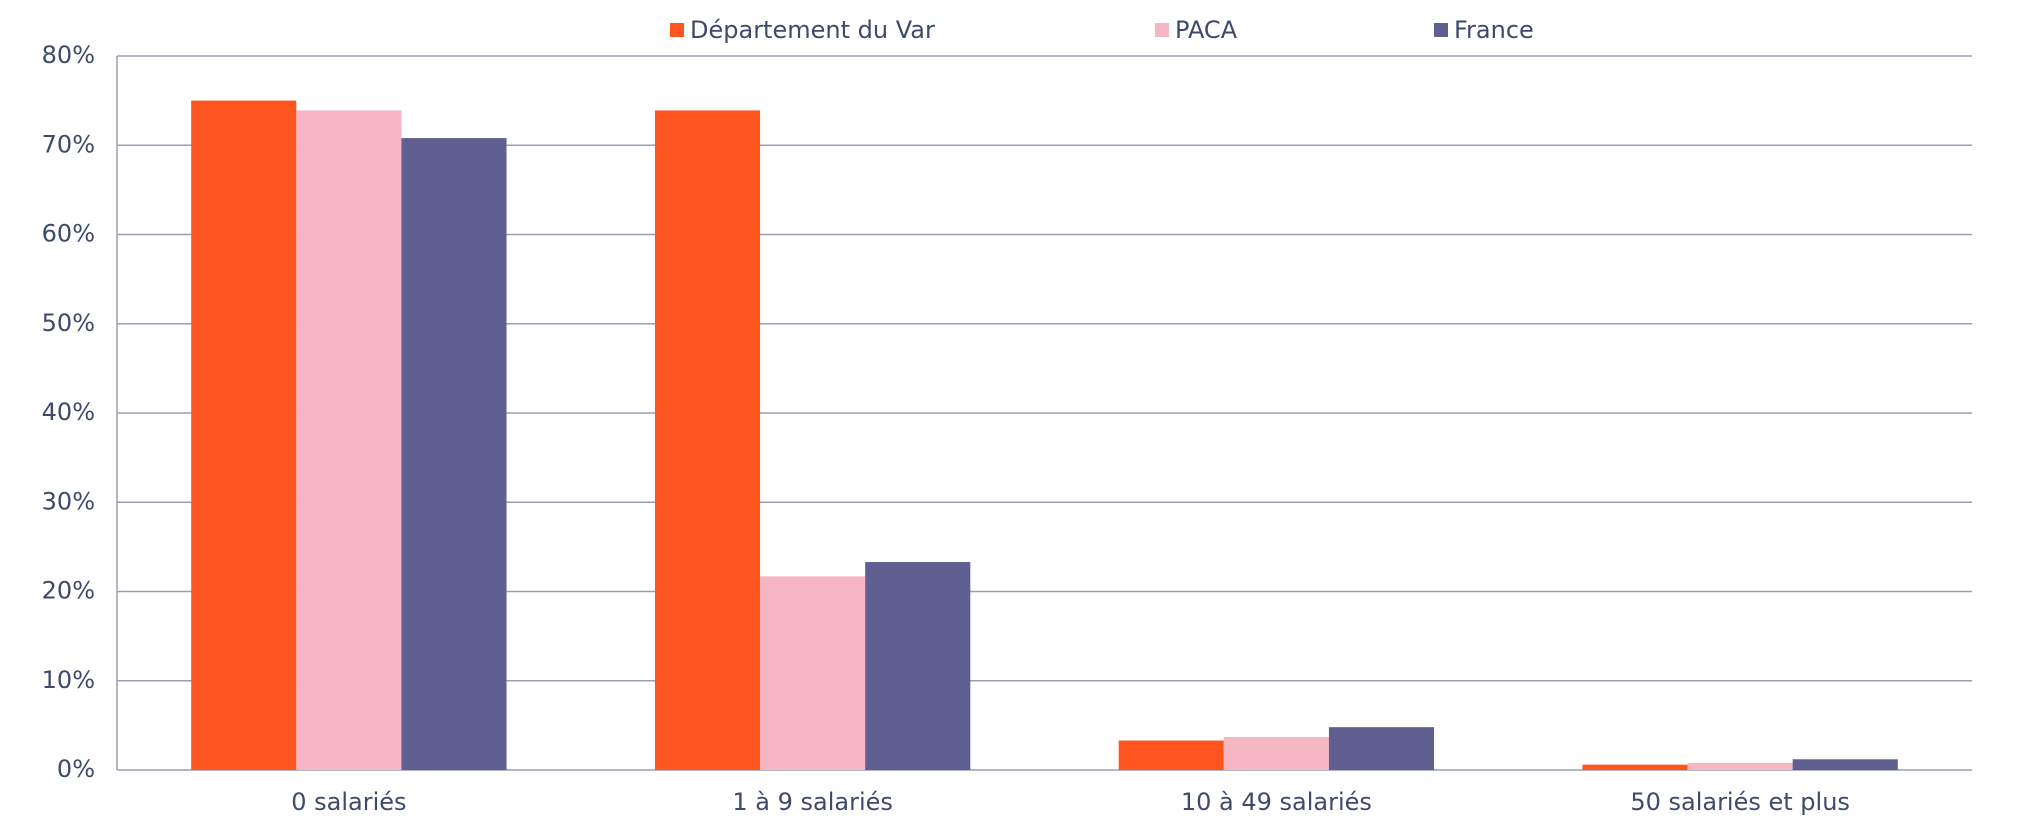 This screenshot has height=832, width=2037. I want to click on y-tick-label: 80%, so click(68, 55).